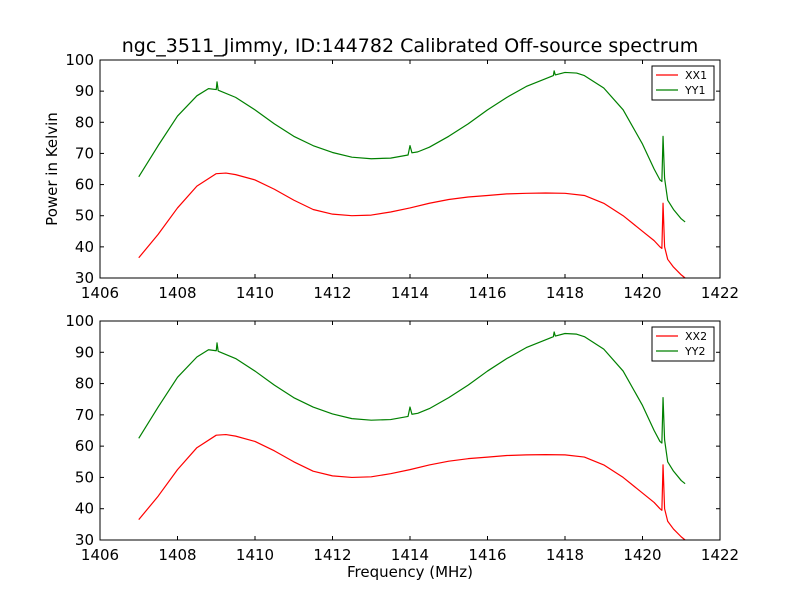 This screenshot has width=800, height=600. I want to click on panel-2-x-tick-label: 1406, so click(100, 555).